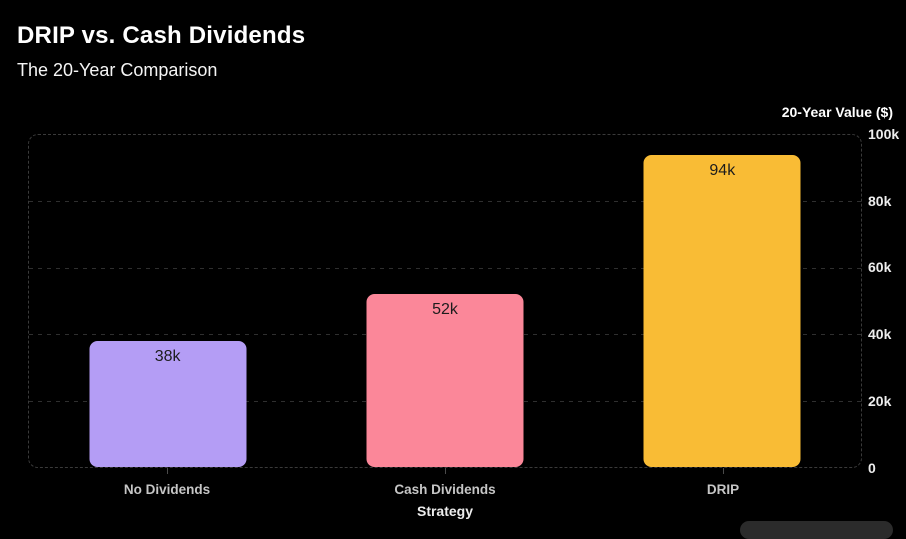 Image resolution: width=906 pixels, height=539 pixels. I want to click on y-tick-label-20k: 20k, so click(880, 401).